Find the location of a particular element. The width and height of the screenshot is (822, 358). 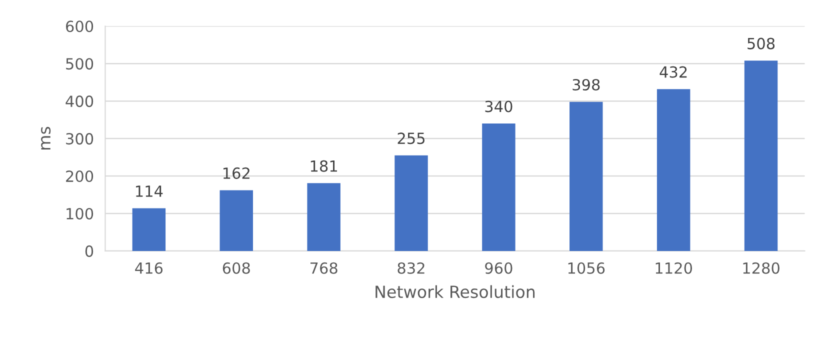

x-tick-label: 1280 is located at coordinates (761, 268).